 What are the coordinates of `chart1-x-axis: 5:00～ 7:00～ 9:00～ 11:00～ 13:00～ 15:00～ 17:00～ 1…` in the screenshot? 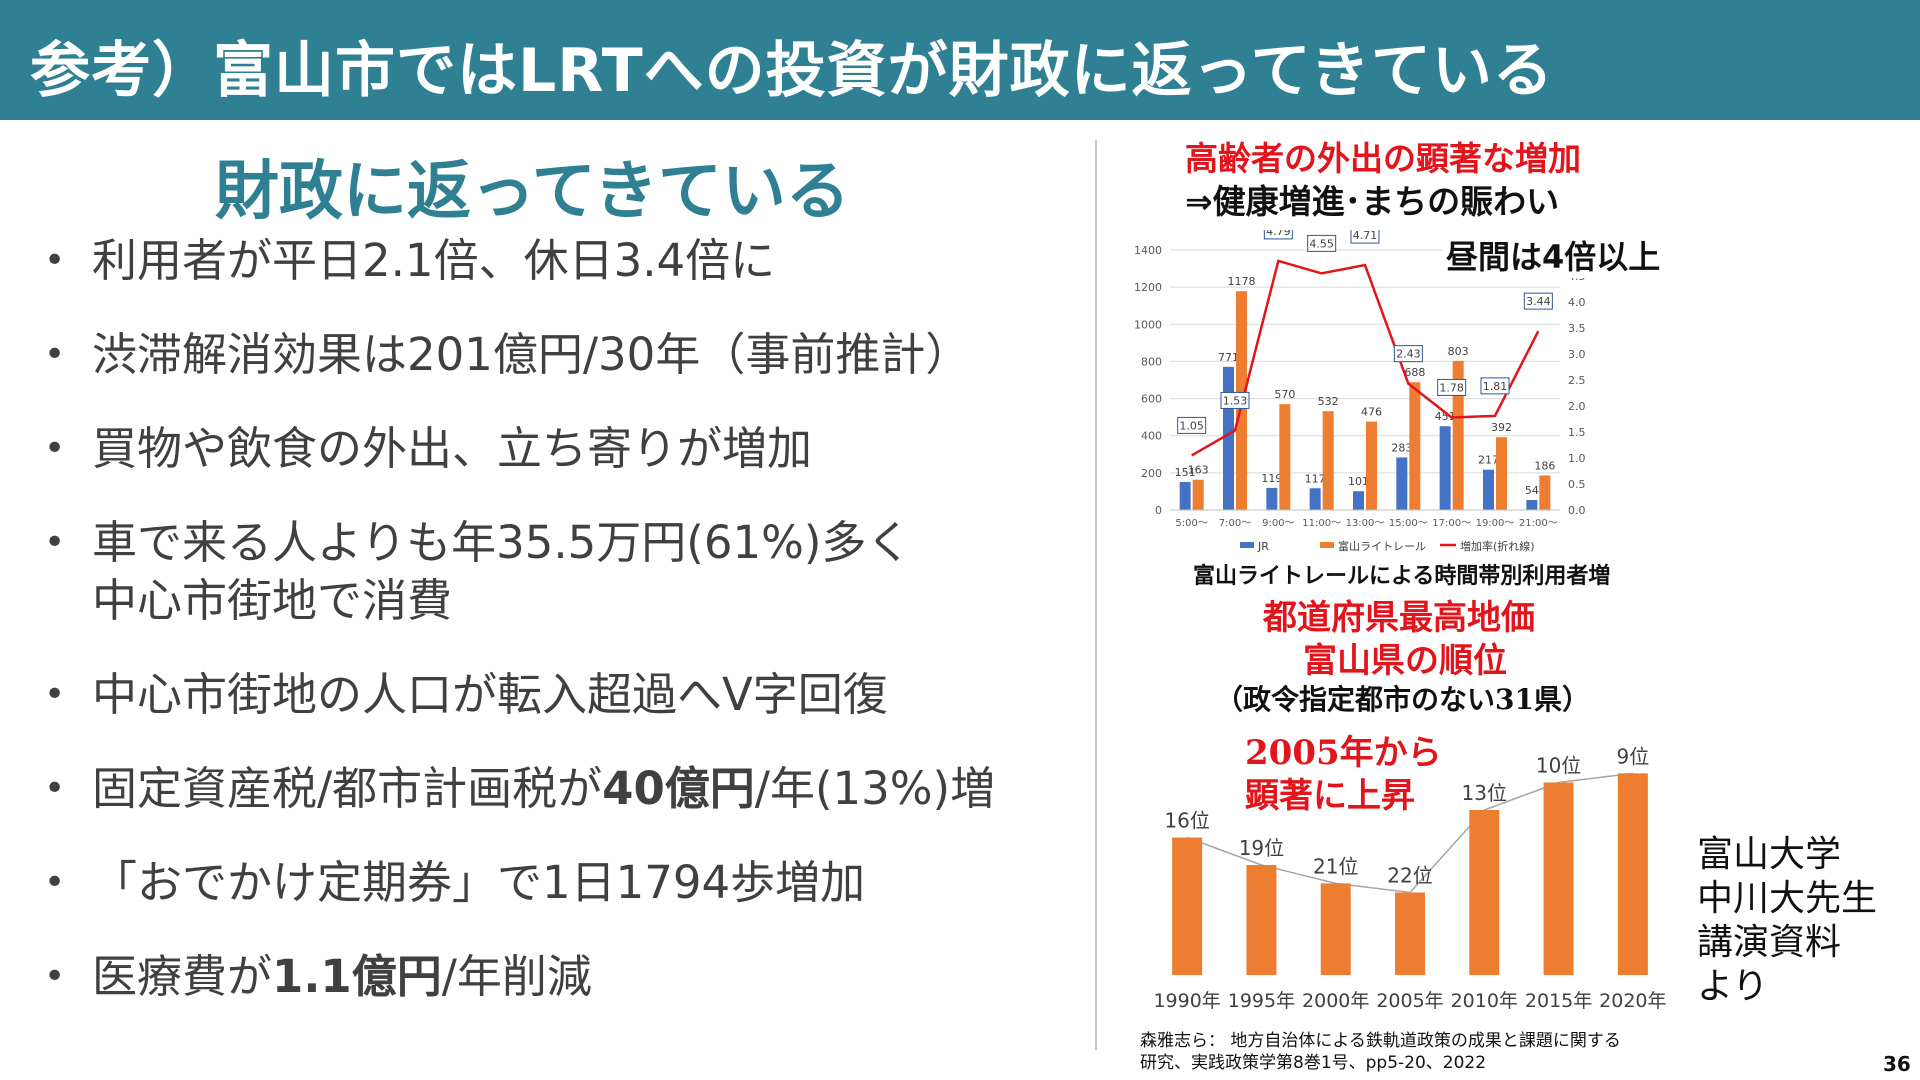 It's located at (1365, 519).